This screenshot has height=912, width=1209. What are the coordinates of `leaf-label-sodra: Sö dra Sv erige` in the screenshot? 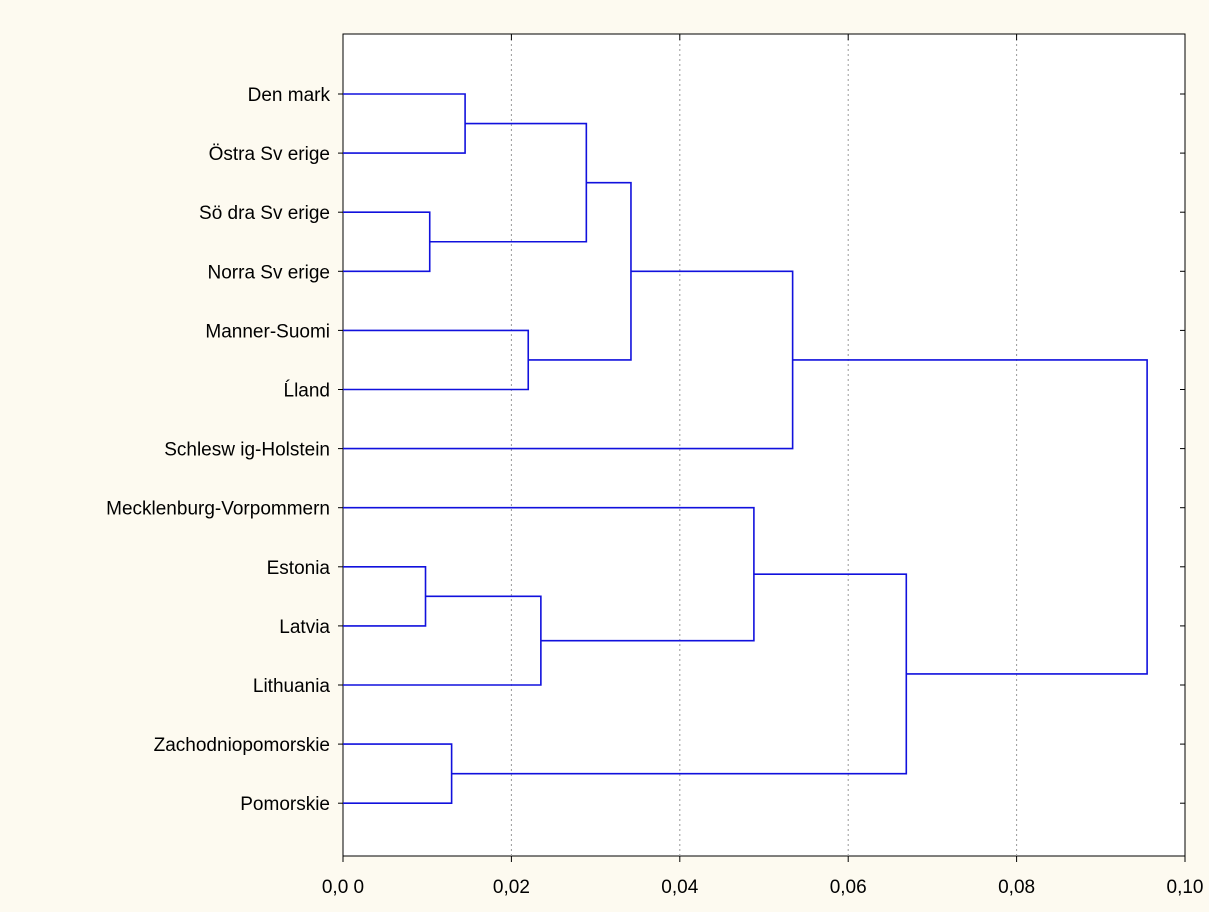 It's located at (264, 213).